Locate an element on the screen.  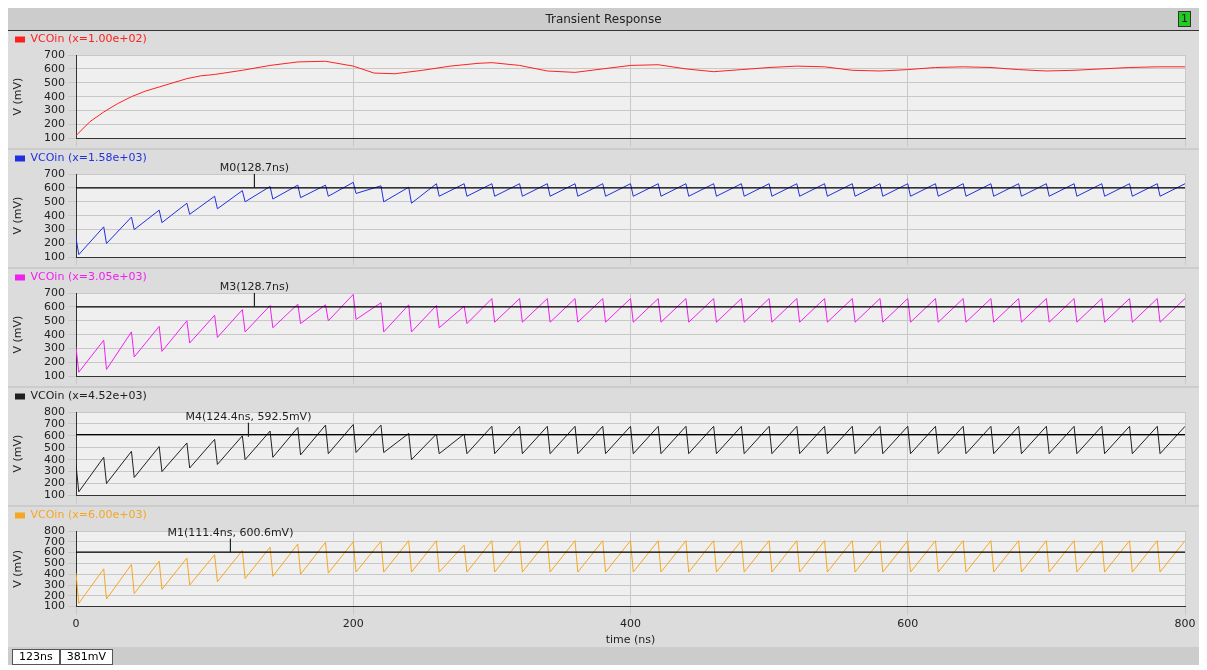
annotation: M4(124.4ns, 592.5mV) is located at coordinates (248, 417).